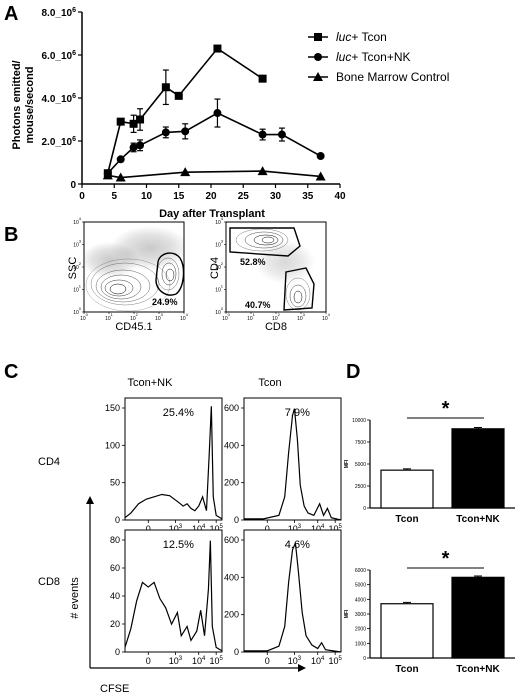 Image resolution: width=520 pixels, height=700 pixels. Describe the element at coordinates (59, 13) in the screenshot. I see `y-tick-label: 8.0_106` at that location.